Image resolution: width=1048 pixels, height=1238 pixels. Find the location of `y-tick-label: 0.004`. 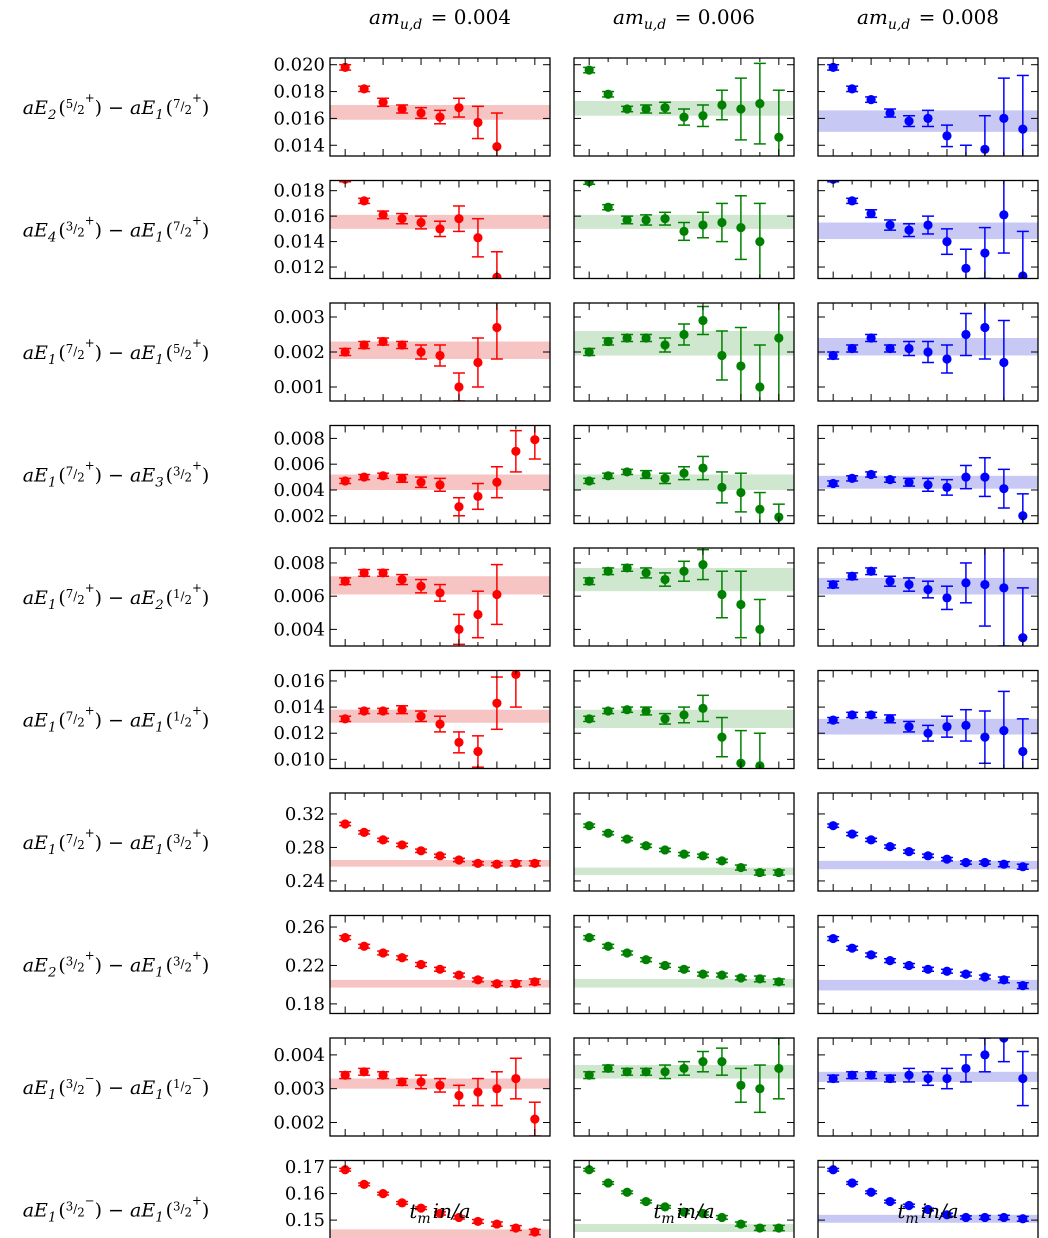

y-tick-label: 0.004 is located at coordinates (299, 1055).